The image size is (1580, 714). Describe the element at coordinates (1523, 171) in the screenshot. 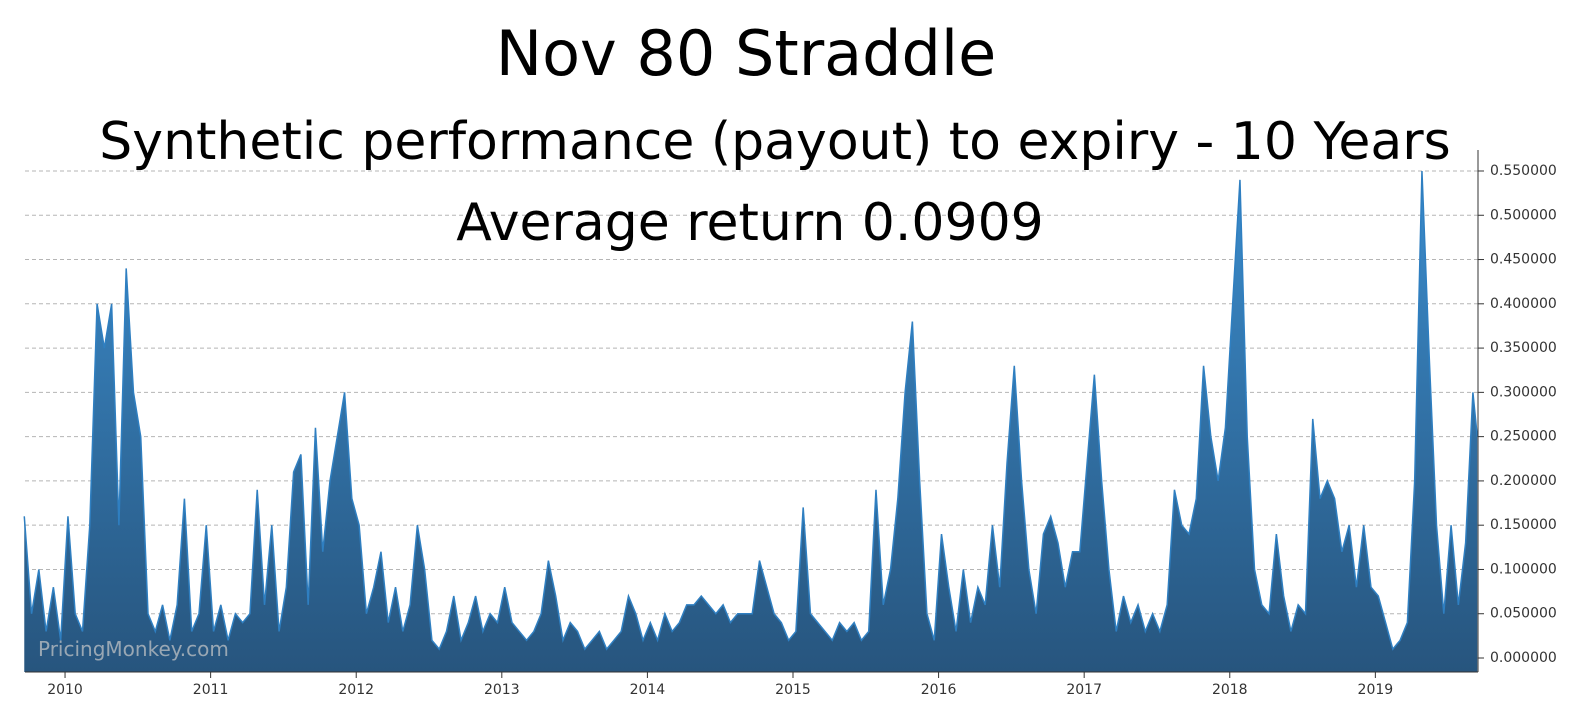

I see `y-tick-label: 0.550000` at that location.